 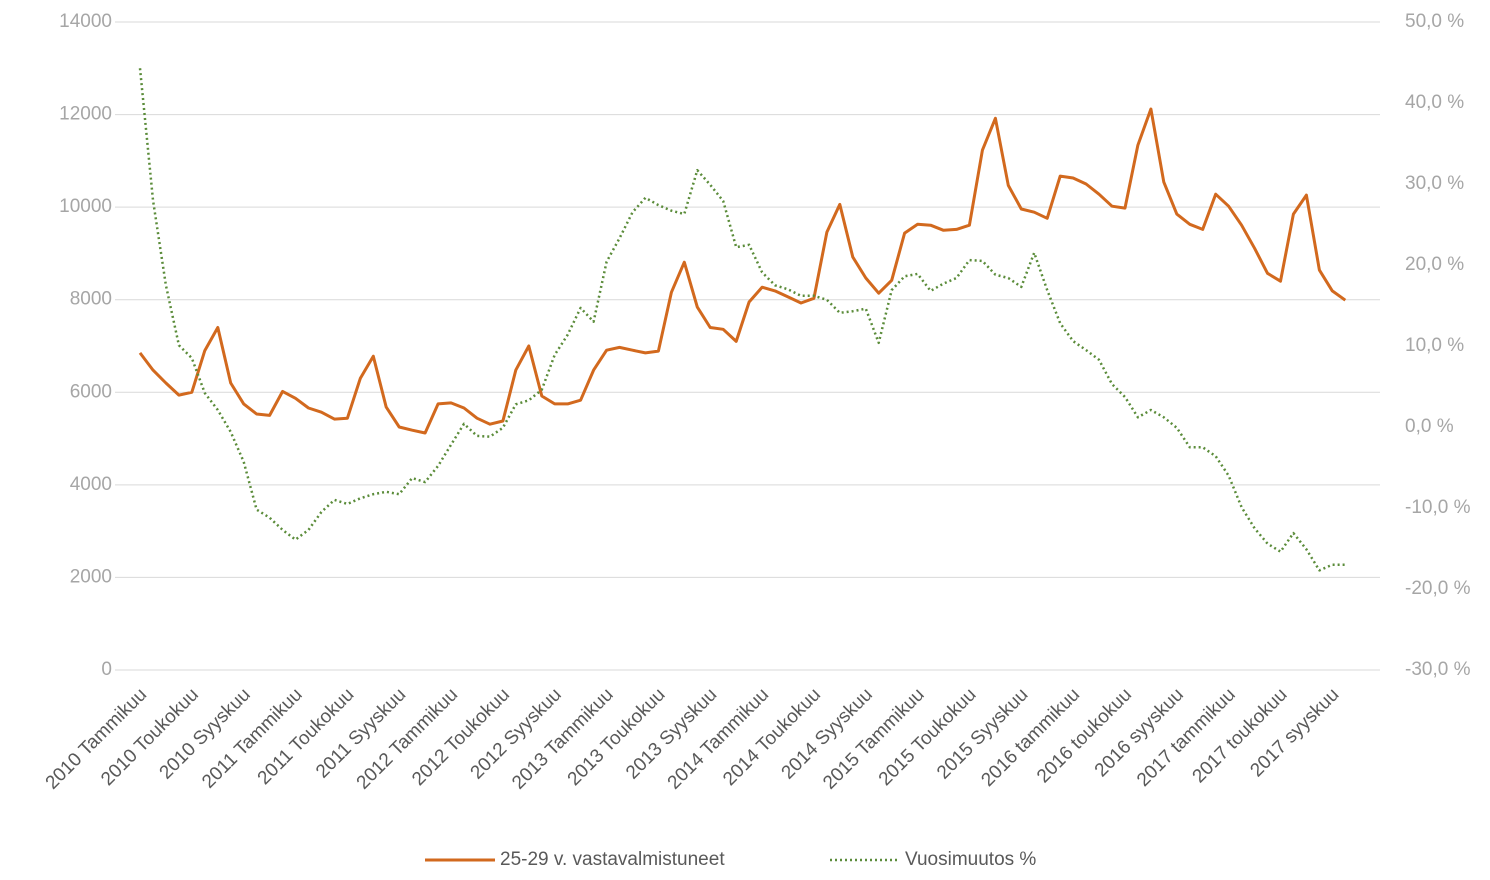 What do you see at coordinates (1429, 426) in the screenshot?
I see `y2-tick-label: 0,0 %` at bounding box center [1429, 426].